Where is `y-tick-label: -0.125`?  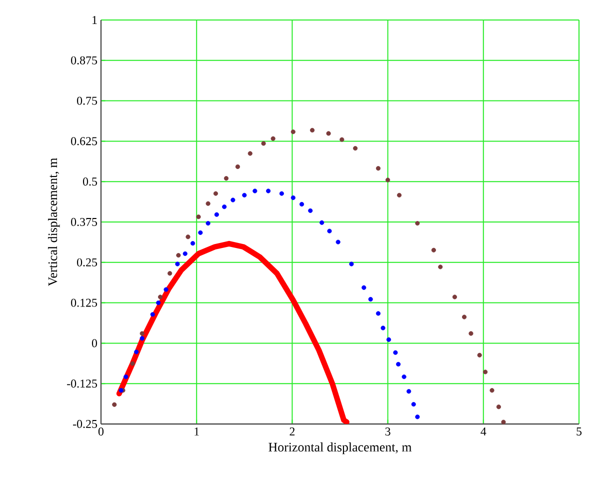
y-tick-label: -0.125 is located at coordinates (82, 384).